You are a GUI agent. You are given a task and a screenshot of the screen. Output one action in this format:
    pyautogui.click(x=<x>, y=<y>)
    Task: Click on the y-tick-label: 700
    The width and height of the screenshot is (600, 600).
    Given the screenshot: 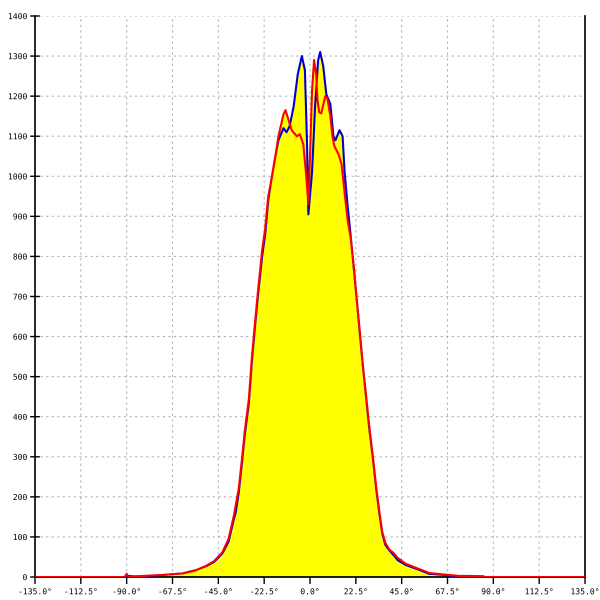 What is the action you would take?
    pyautogui.click(x=20, y=297)
    